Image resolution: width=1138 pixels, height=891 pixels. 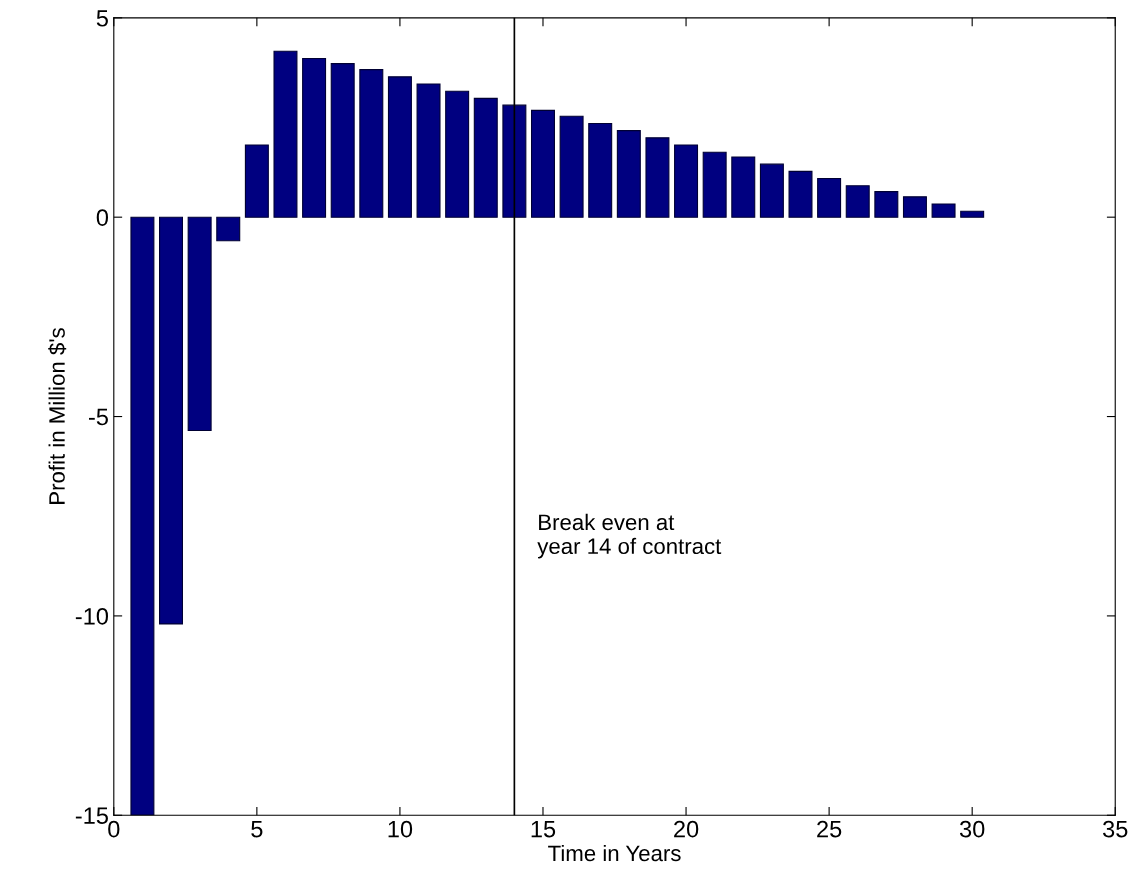 I want to click on y-tick-label: 5, so click(x=102, y=18).